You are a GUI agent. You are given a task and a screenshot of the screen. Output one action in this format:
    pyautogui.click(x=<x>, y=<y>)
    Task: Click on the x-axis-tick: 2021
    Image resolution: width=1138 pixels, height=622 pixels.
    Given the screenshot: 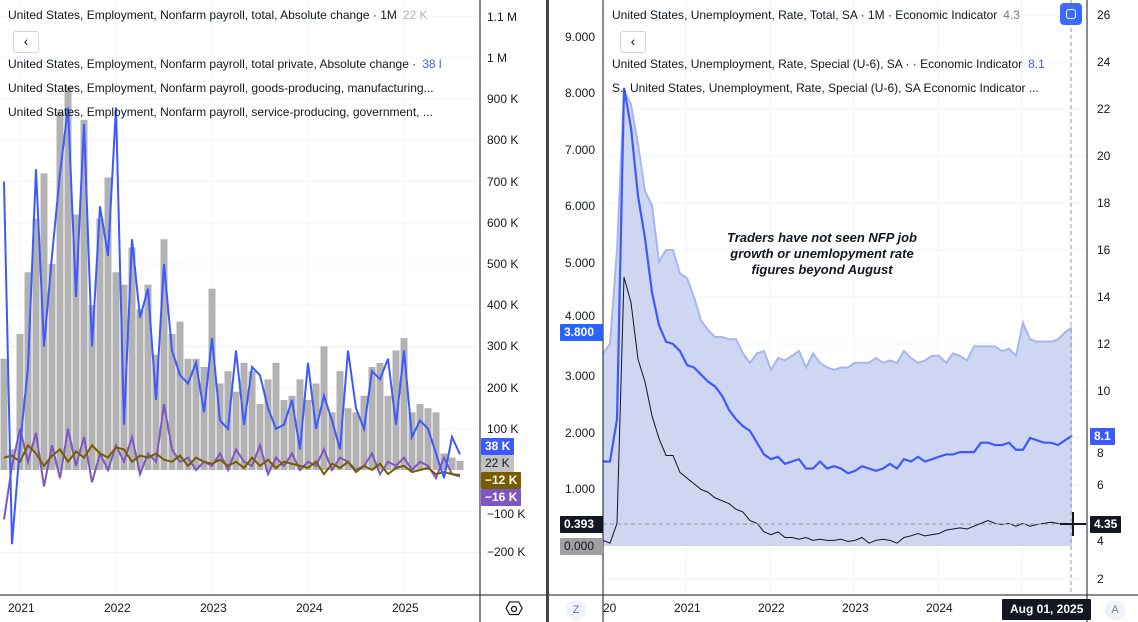 What is the action you would take?
    pyautogui.click(x=21, y=608)
    